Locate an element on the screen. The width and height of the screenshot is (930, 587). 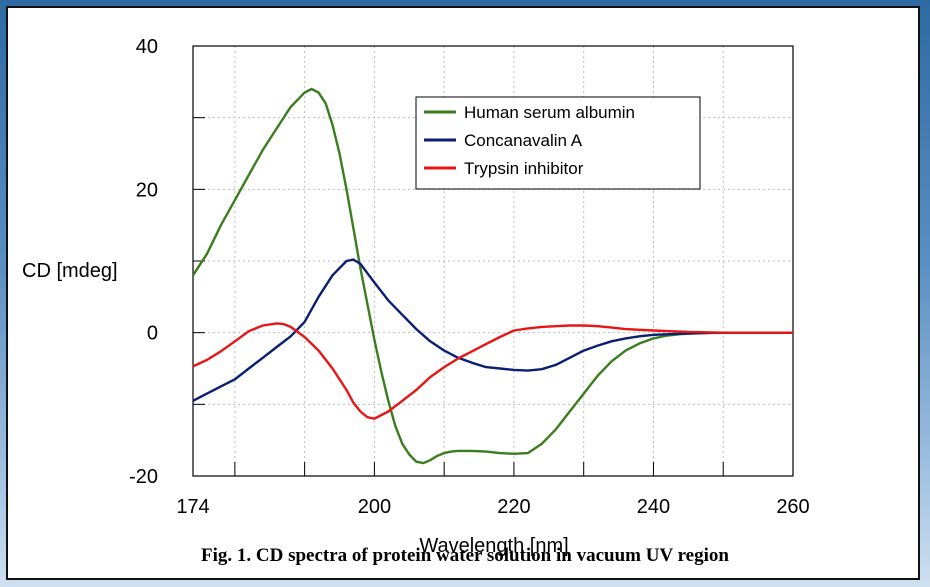
y-axis-label: CD [mdeg] is located at coordinates (70, 271).